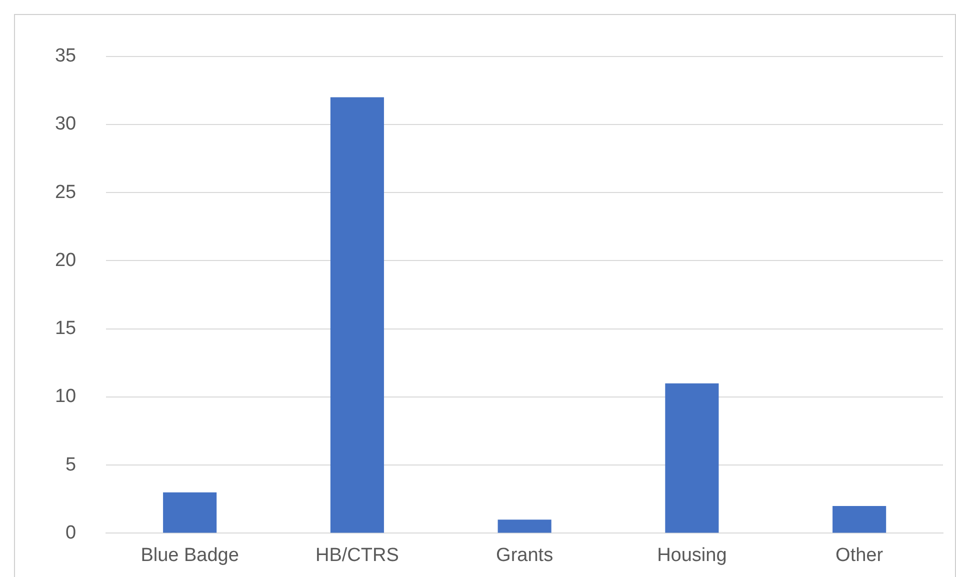 This screenshot has height=577, width=956. I want to click on x-tick-label: Grants, so click(525, 555).